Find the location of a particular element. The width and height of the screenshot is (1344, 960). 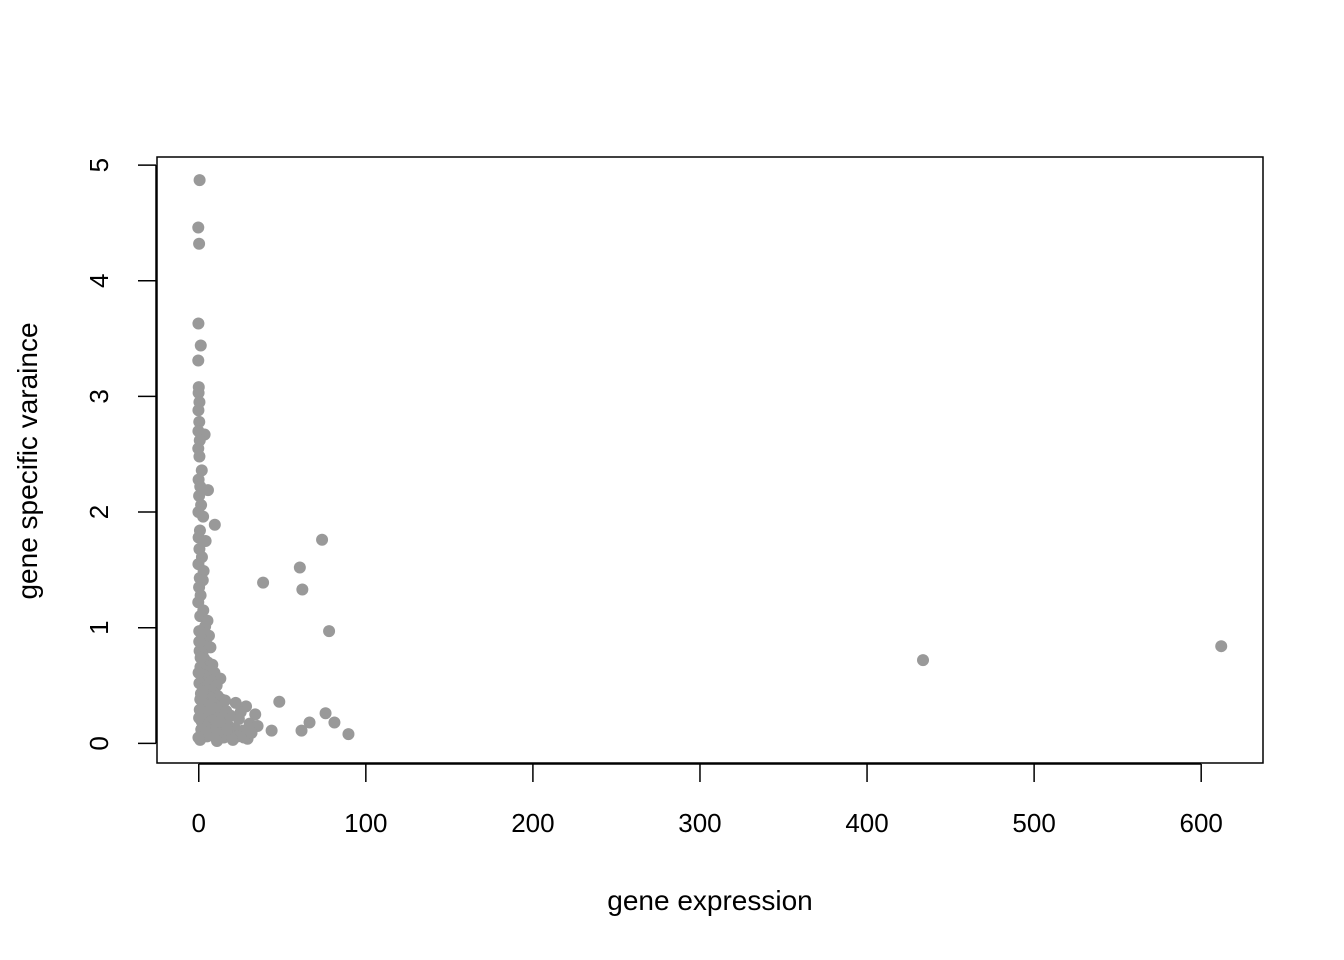

y-tick-label-2: 2 is located at coordinates (99, 512).